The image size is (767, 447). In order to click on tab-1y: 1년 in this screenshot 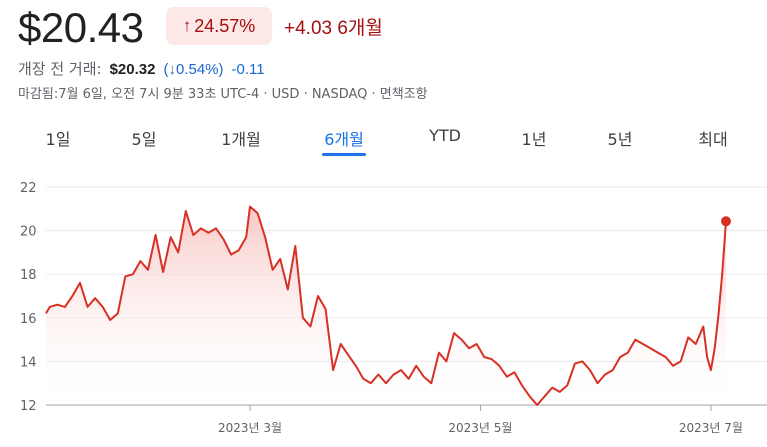, I will do `click(534, 139)`.